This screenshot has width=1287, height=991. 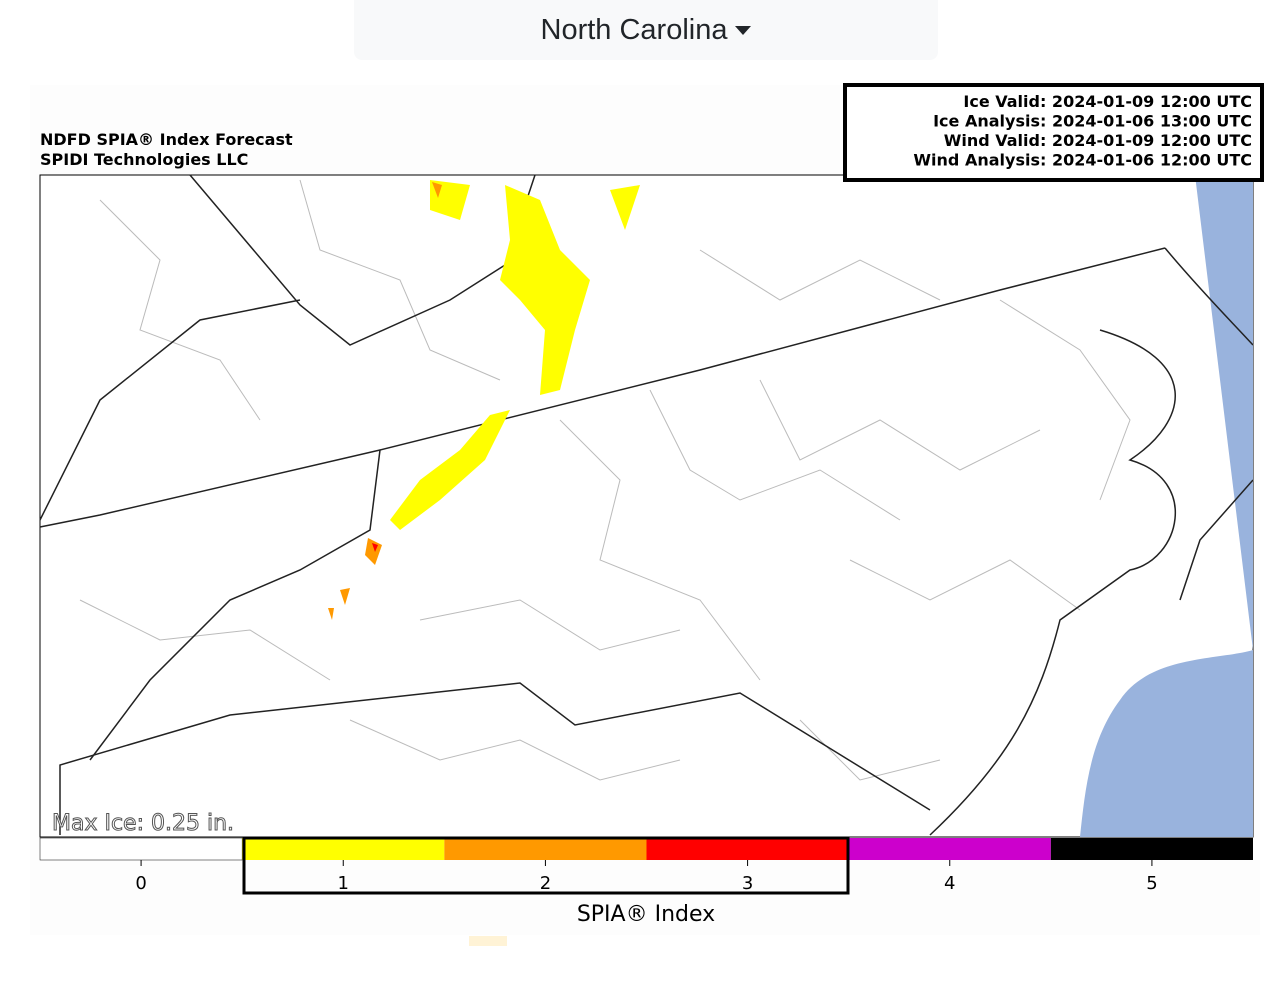 I want to click on artifact, so click(x=488, y=941).